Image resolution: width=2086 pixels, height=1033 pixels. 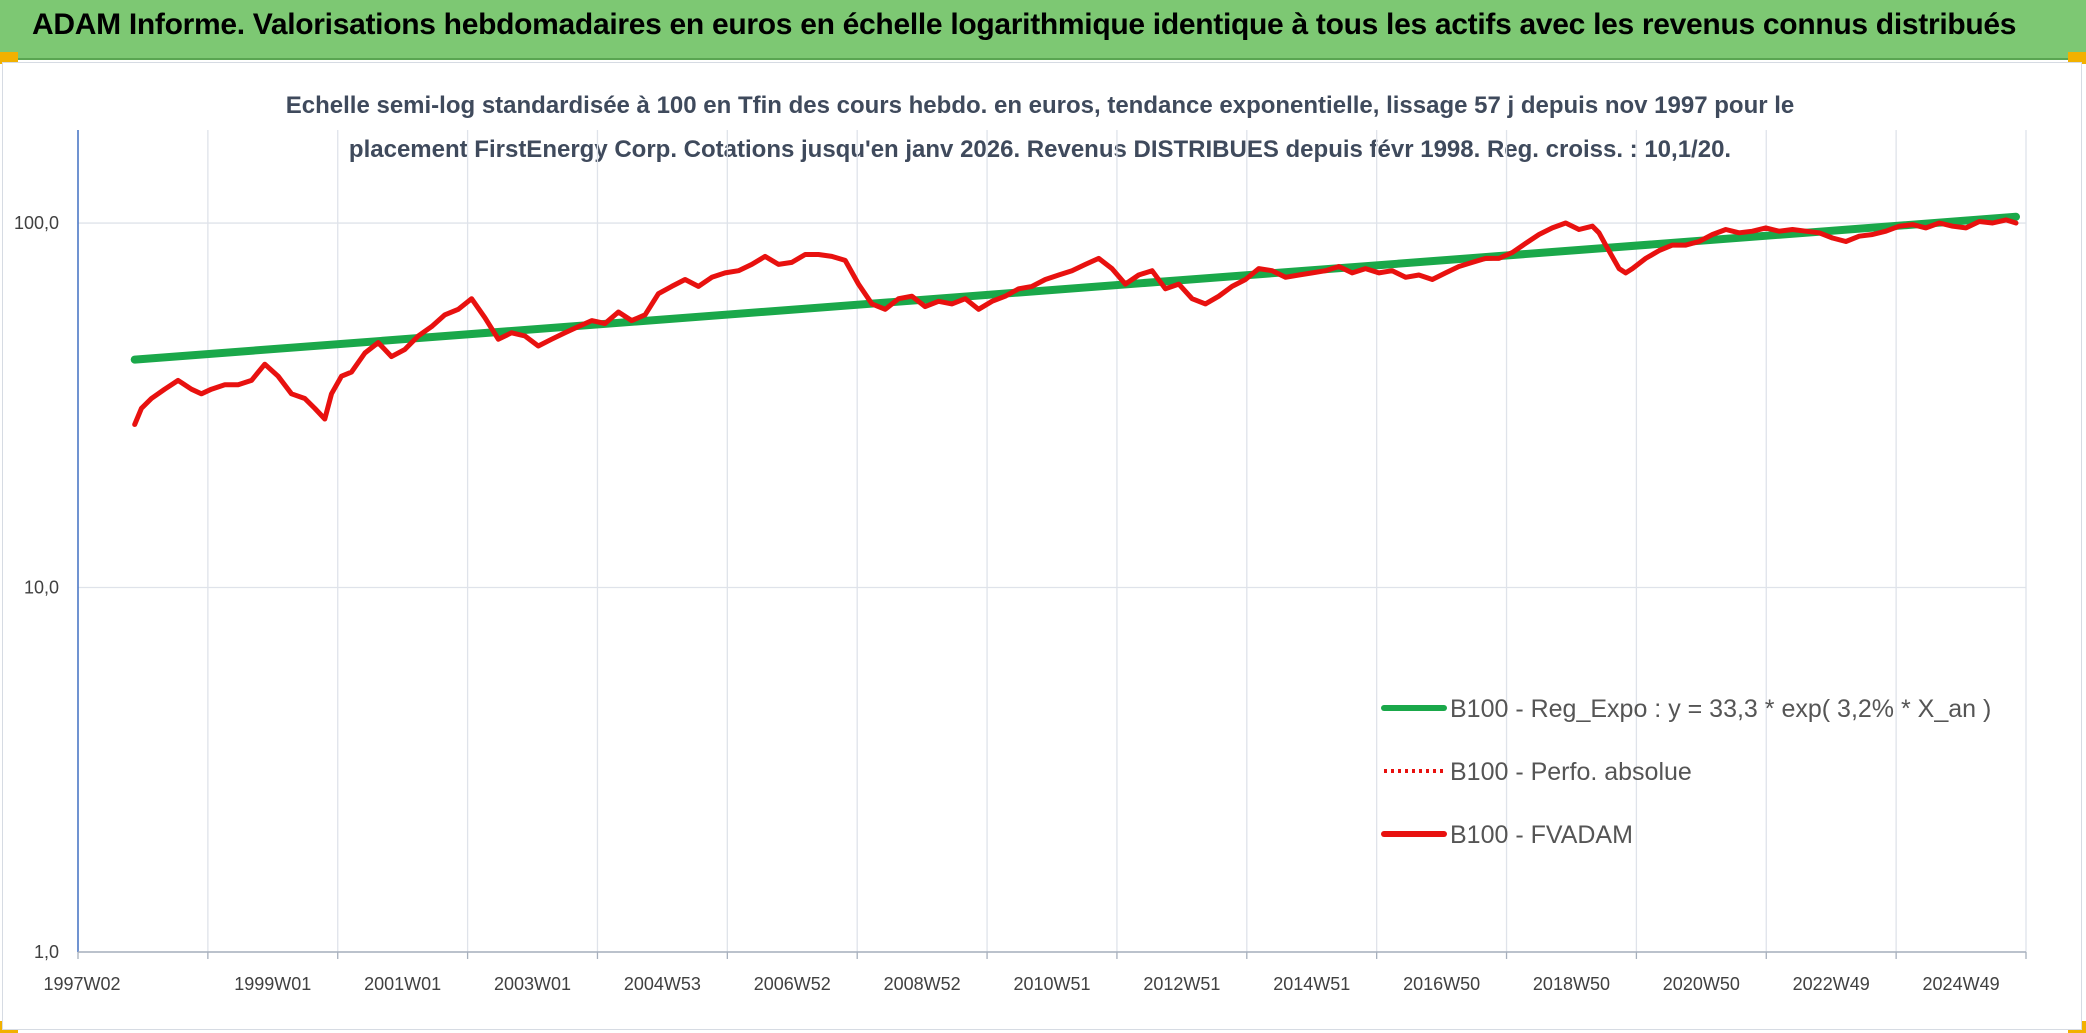 I want to click on x-tick-label: 2020W50, so click(x=1701, y=984).